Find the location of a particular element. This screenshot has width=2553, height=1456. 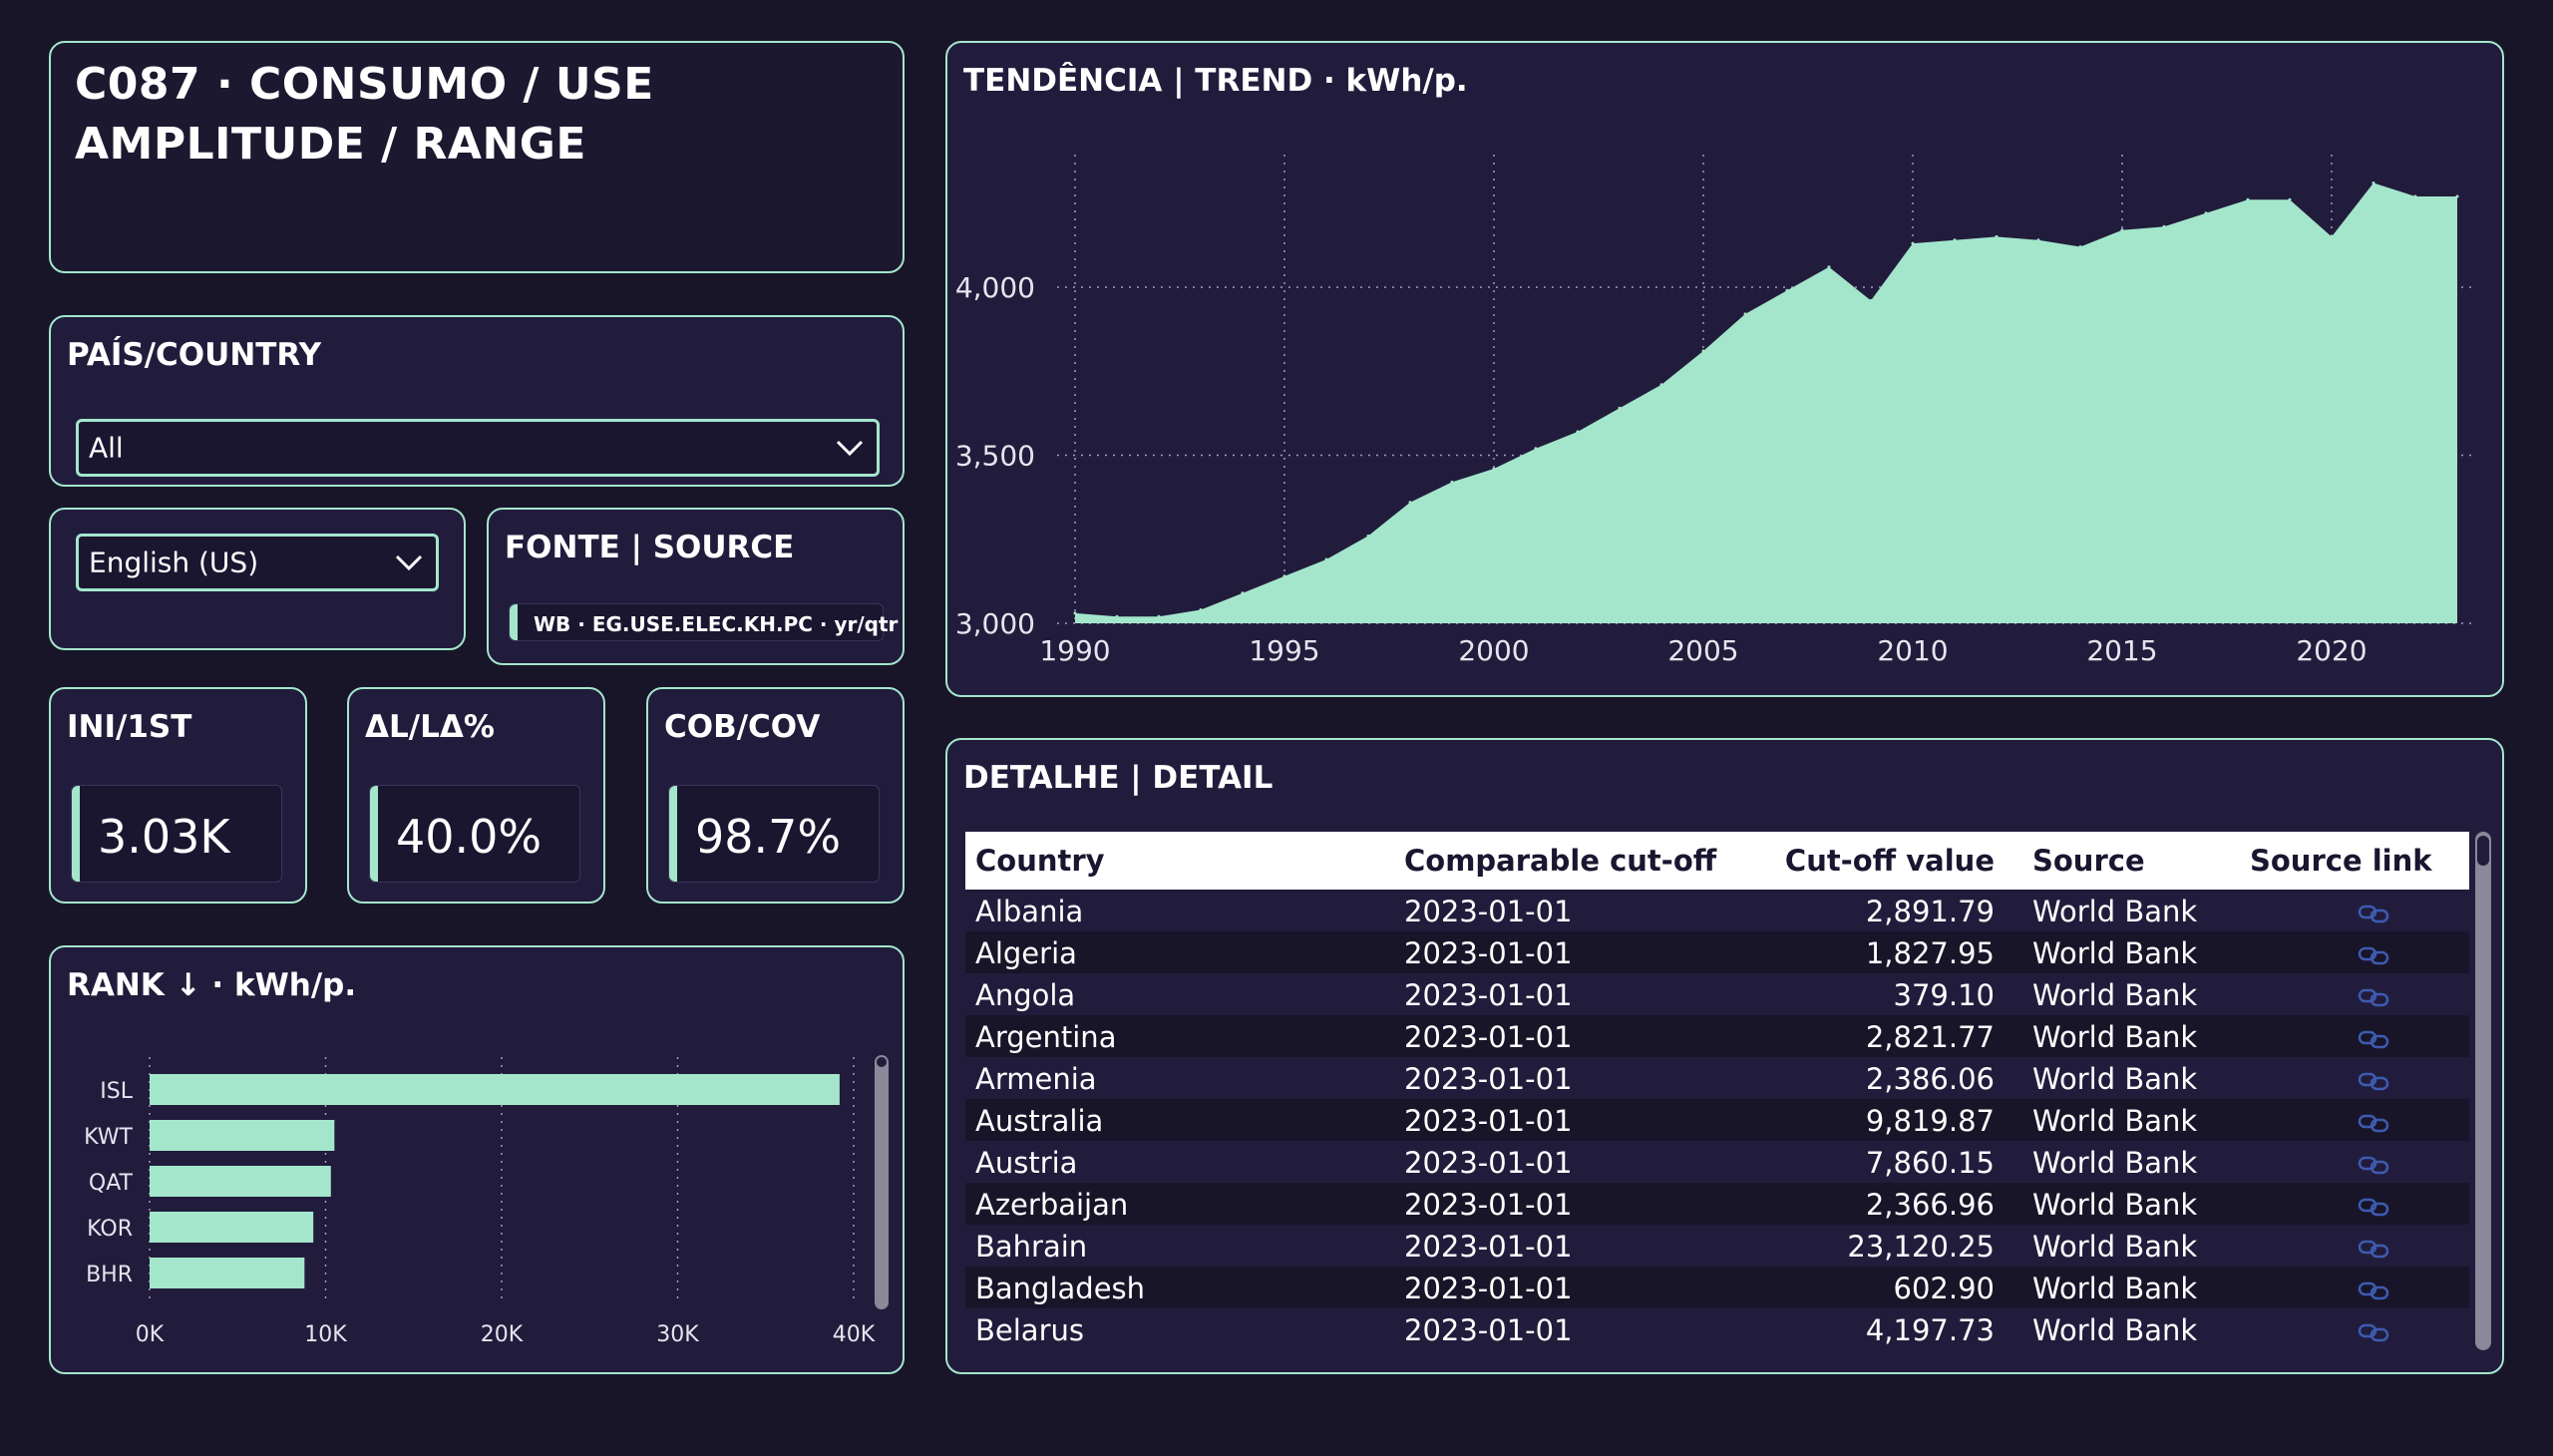

page-subtitle: AMPLITUDE / RANGE is located at coordinates (330, 144).